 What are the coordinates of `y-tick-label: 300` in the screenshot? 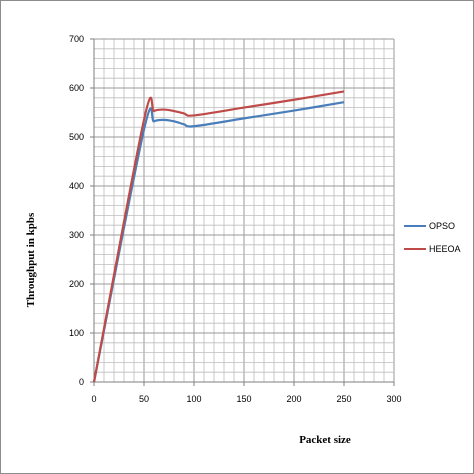 It's located at (76, 235).